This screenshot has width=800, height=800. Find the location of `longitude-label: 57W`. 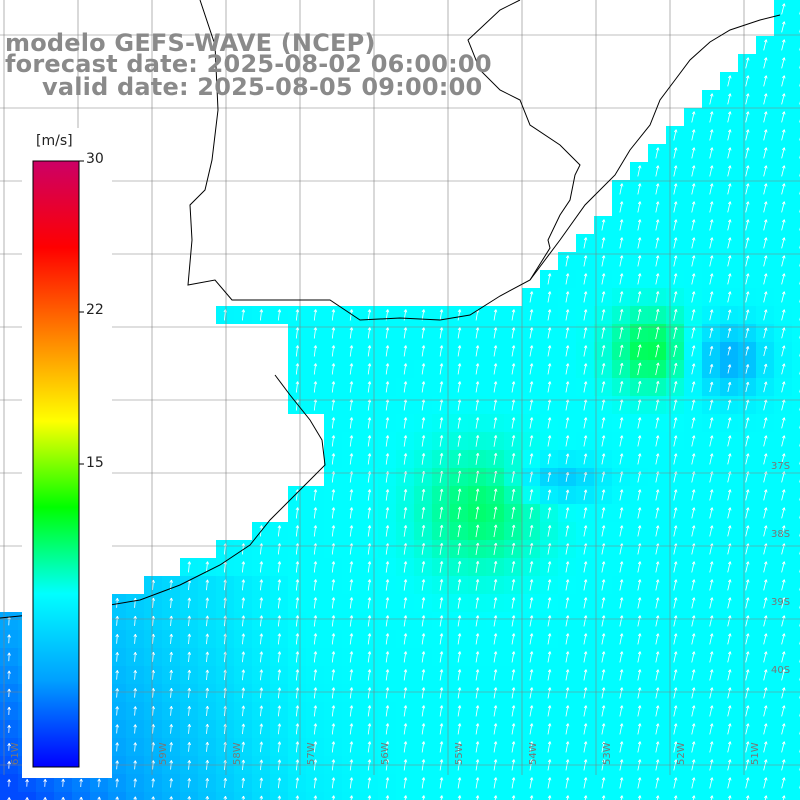

longitude-label: 57W is located at coordinates (311, 753).